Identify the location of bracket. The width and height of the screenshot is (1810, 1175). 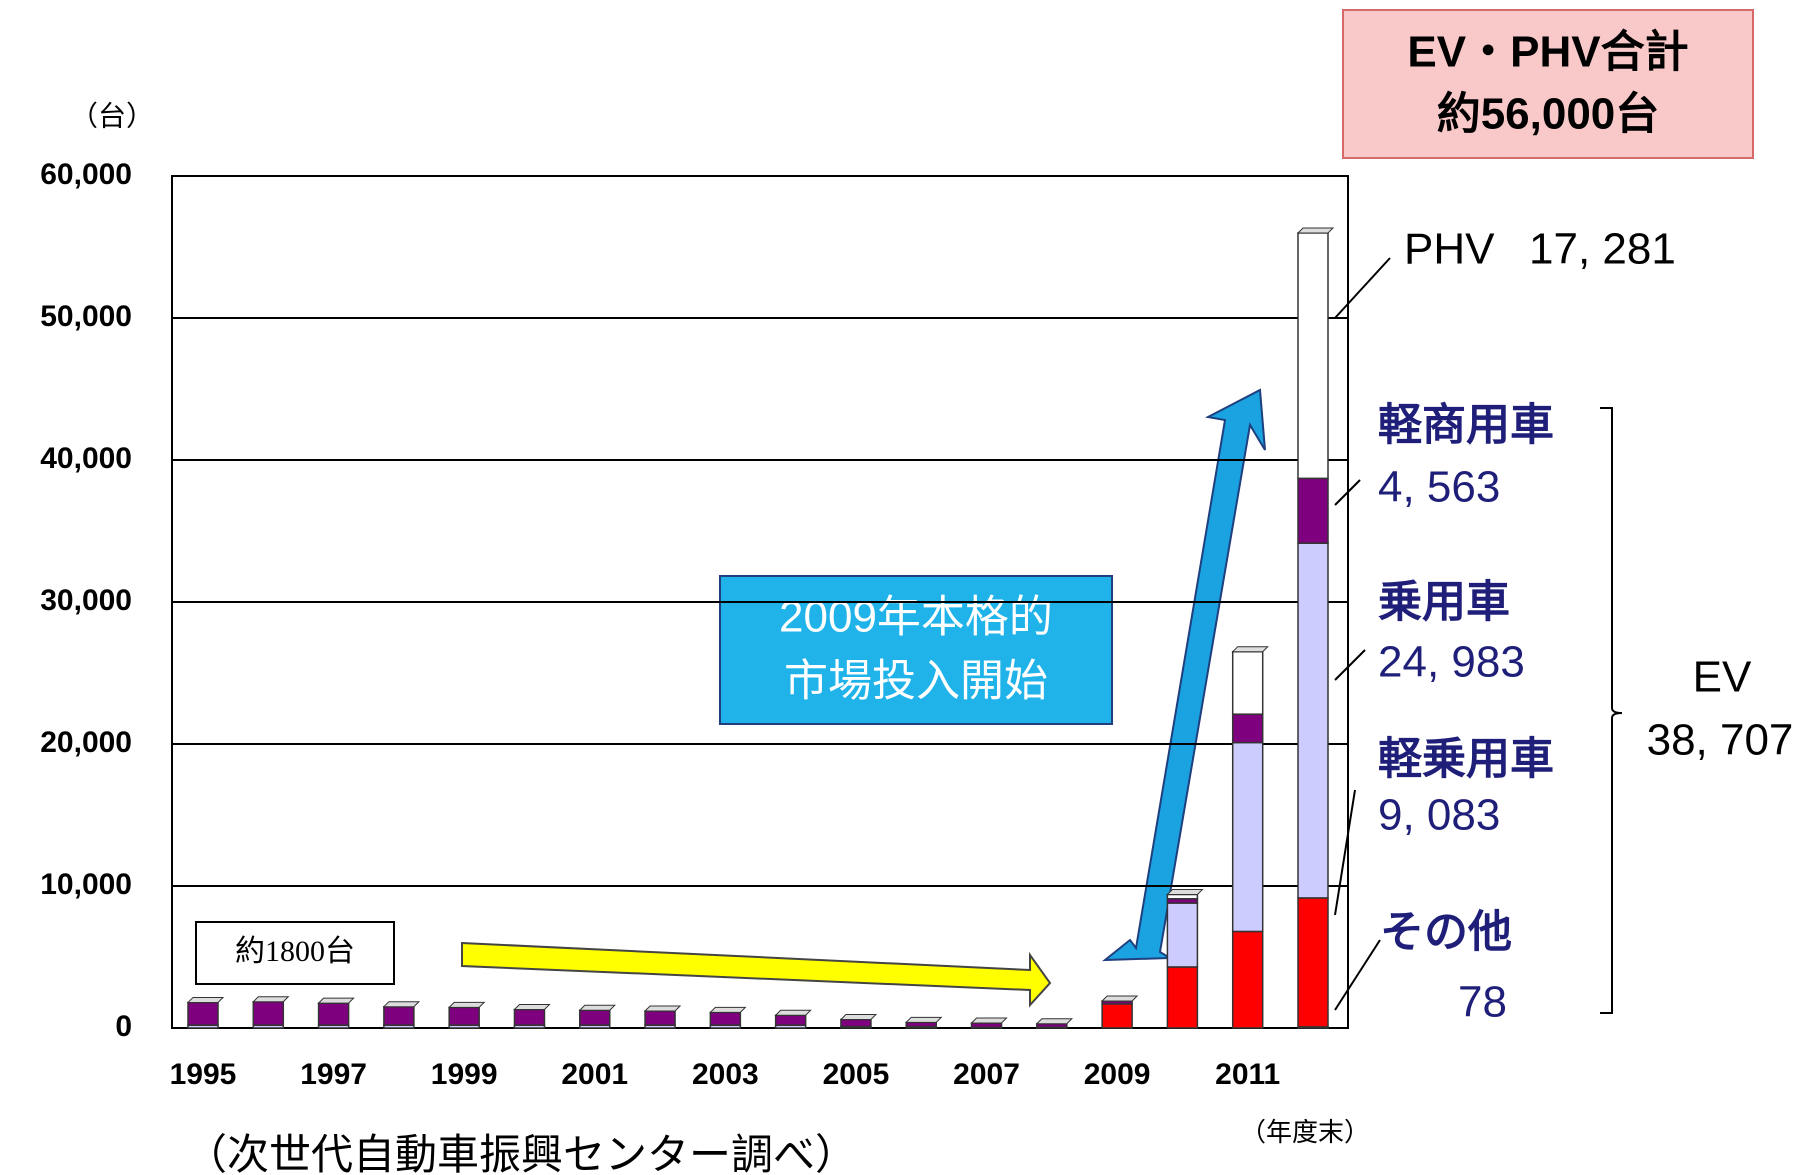
(1611, 710).